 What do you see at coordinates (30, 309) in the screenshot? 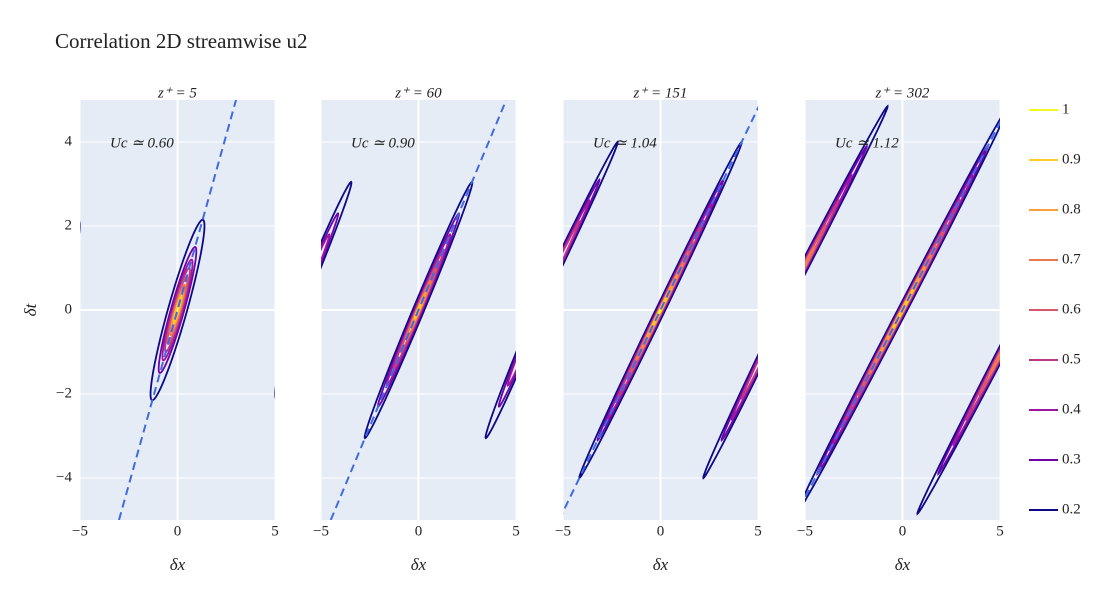
I see `y-axis-label: δt` at bounding box center [30, 309].